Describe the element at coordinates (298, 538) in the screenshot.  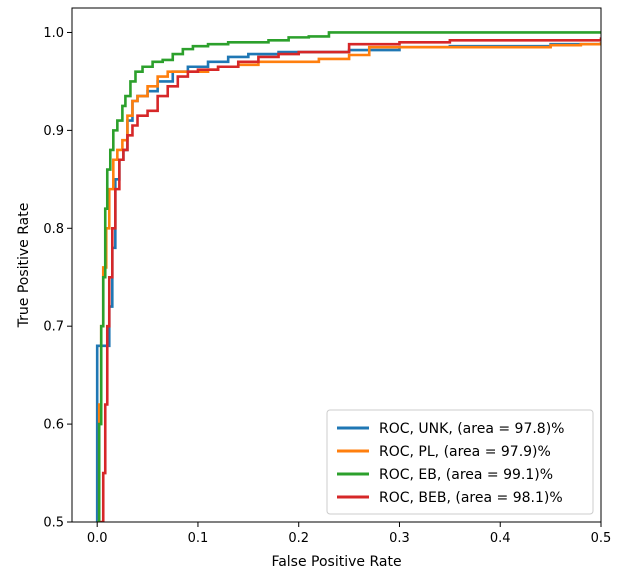
I see `x-tick-label: 0.2` at that location.